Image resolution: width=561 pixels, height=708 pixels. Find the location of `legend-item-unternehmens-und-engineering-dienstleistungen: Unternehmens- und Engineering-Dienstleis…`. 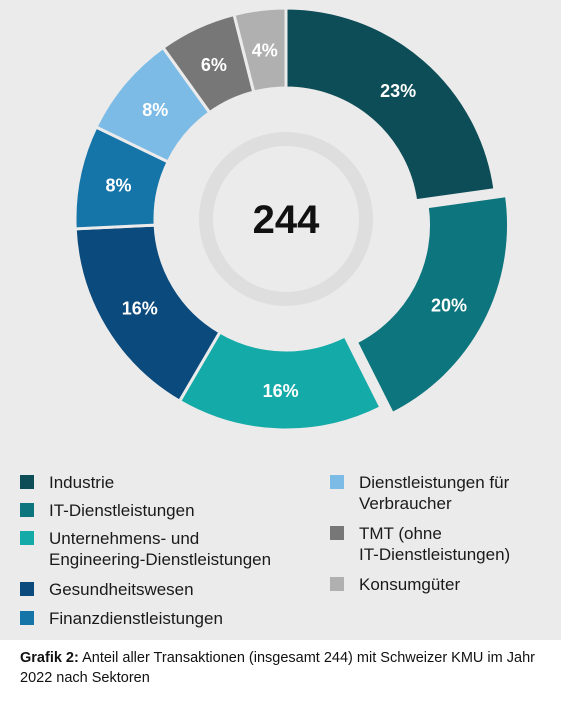

legend-item-unternehmens-und-engineering-dienstleistungen: Unternehmens- und Engineering-Dienstleis… is located at coordinates (145, 549).